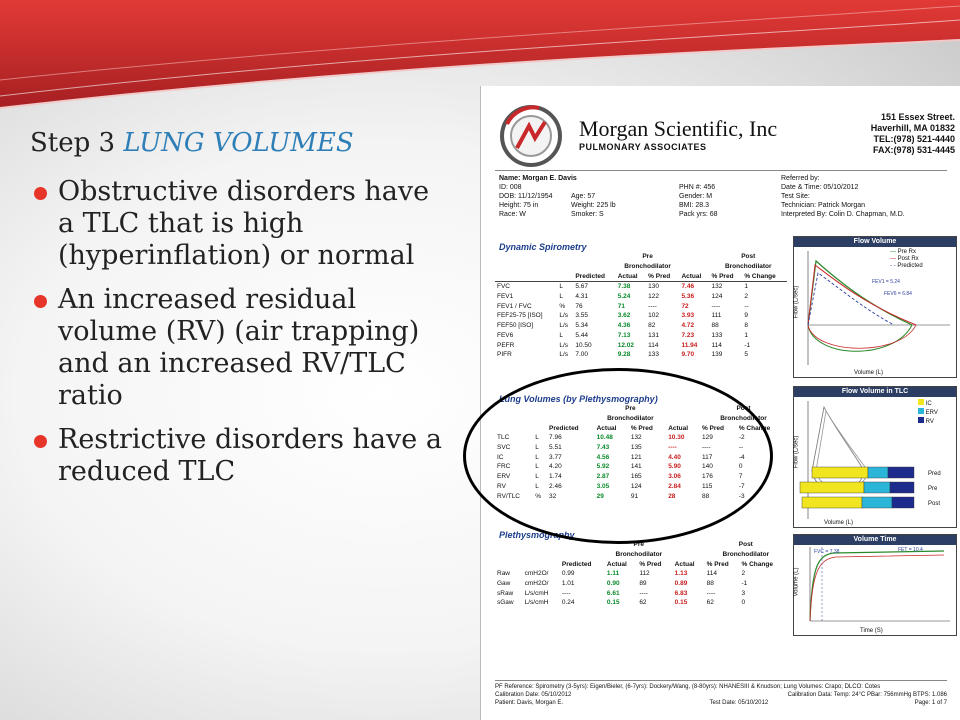  I want to click on table-cell: 4.31, so click(581, 297).